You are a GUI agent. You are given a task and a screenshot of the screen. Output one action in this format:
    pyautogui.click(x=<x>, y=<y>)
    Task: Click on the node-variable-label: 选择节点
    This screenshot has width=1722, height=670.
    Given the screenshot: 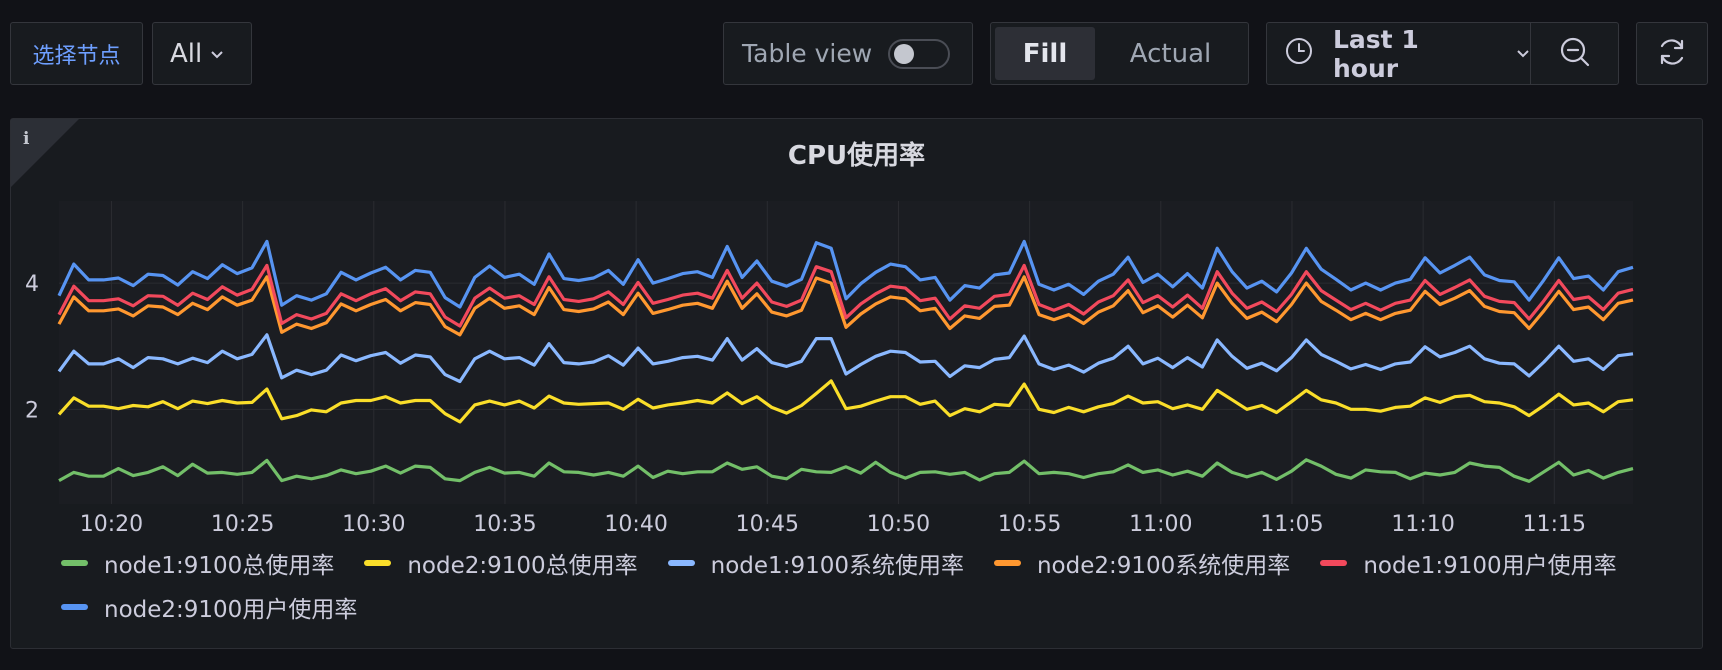 What is the action you would take?
    pyautogui.click(x=76, y=53)
    